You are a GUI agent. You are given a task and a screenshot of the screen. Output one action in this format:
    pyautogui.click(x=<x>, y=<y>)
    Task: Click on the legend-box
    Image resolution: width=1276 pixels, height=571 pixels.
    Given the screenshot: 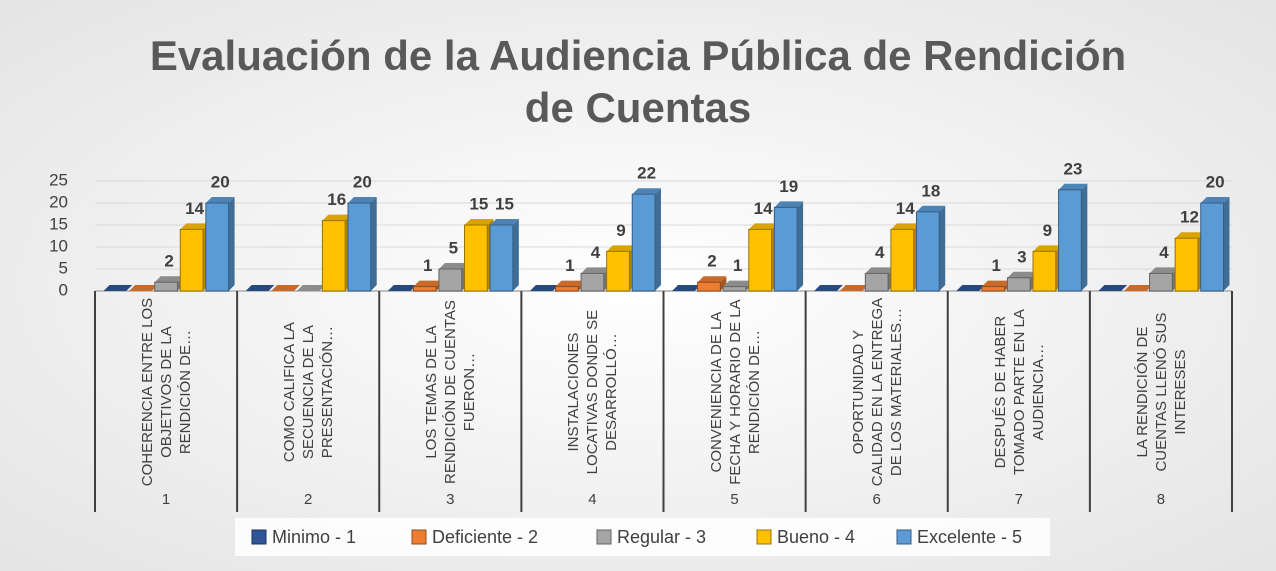 What is the action you would take?
    pyautogui.click(x=642, y=537)
    